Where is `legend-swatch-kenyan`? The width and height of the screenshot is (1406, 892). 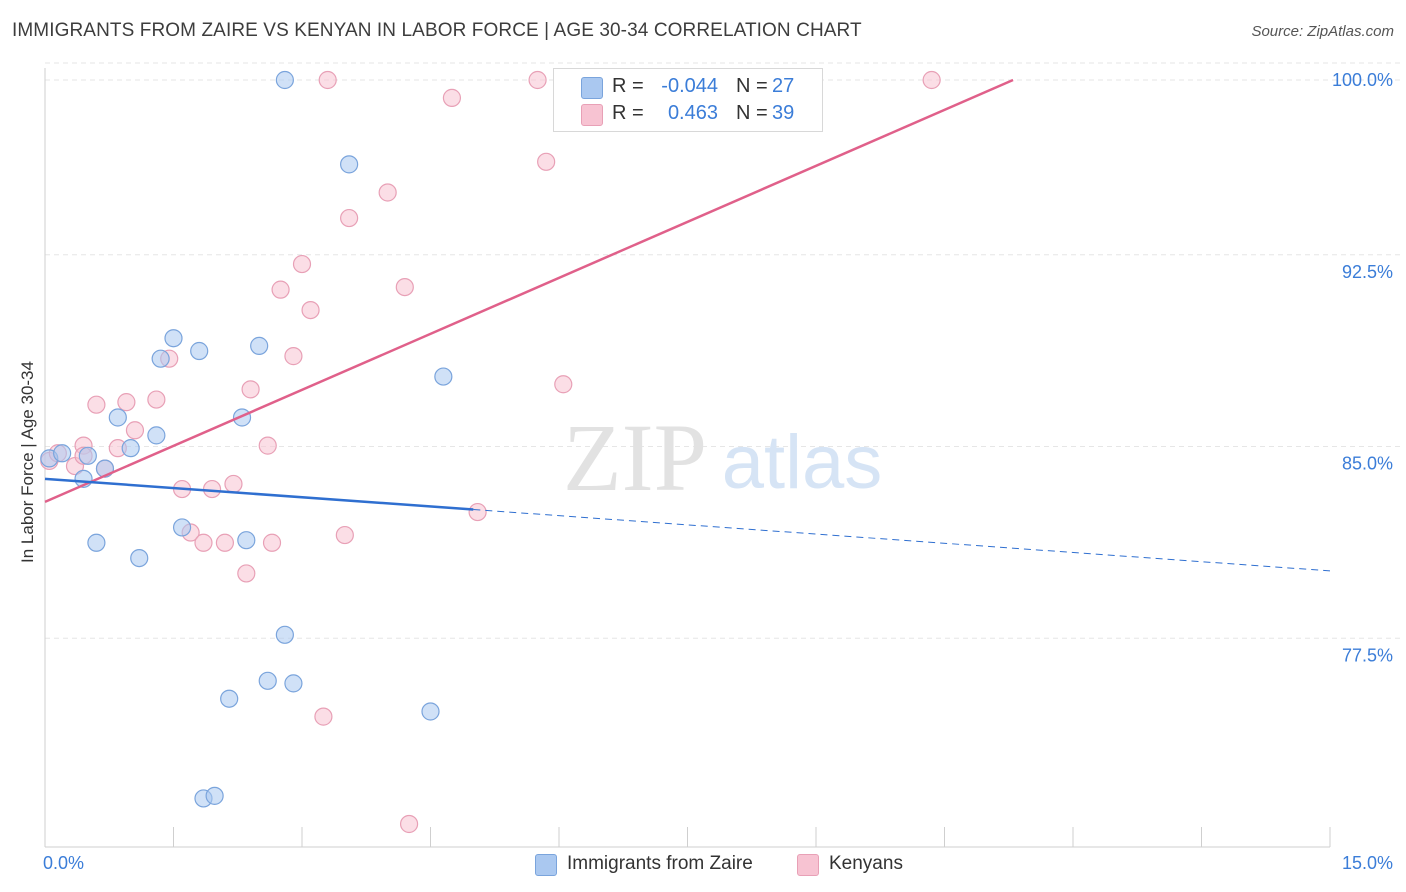
legend-swatch-kenyan is located at coordinates (592, 115).